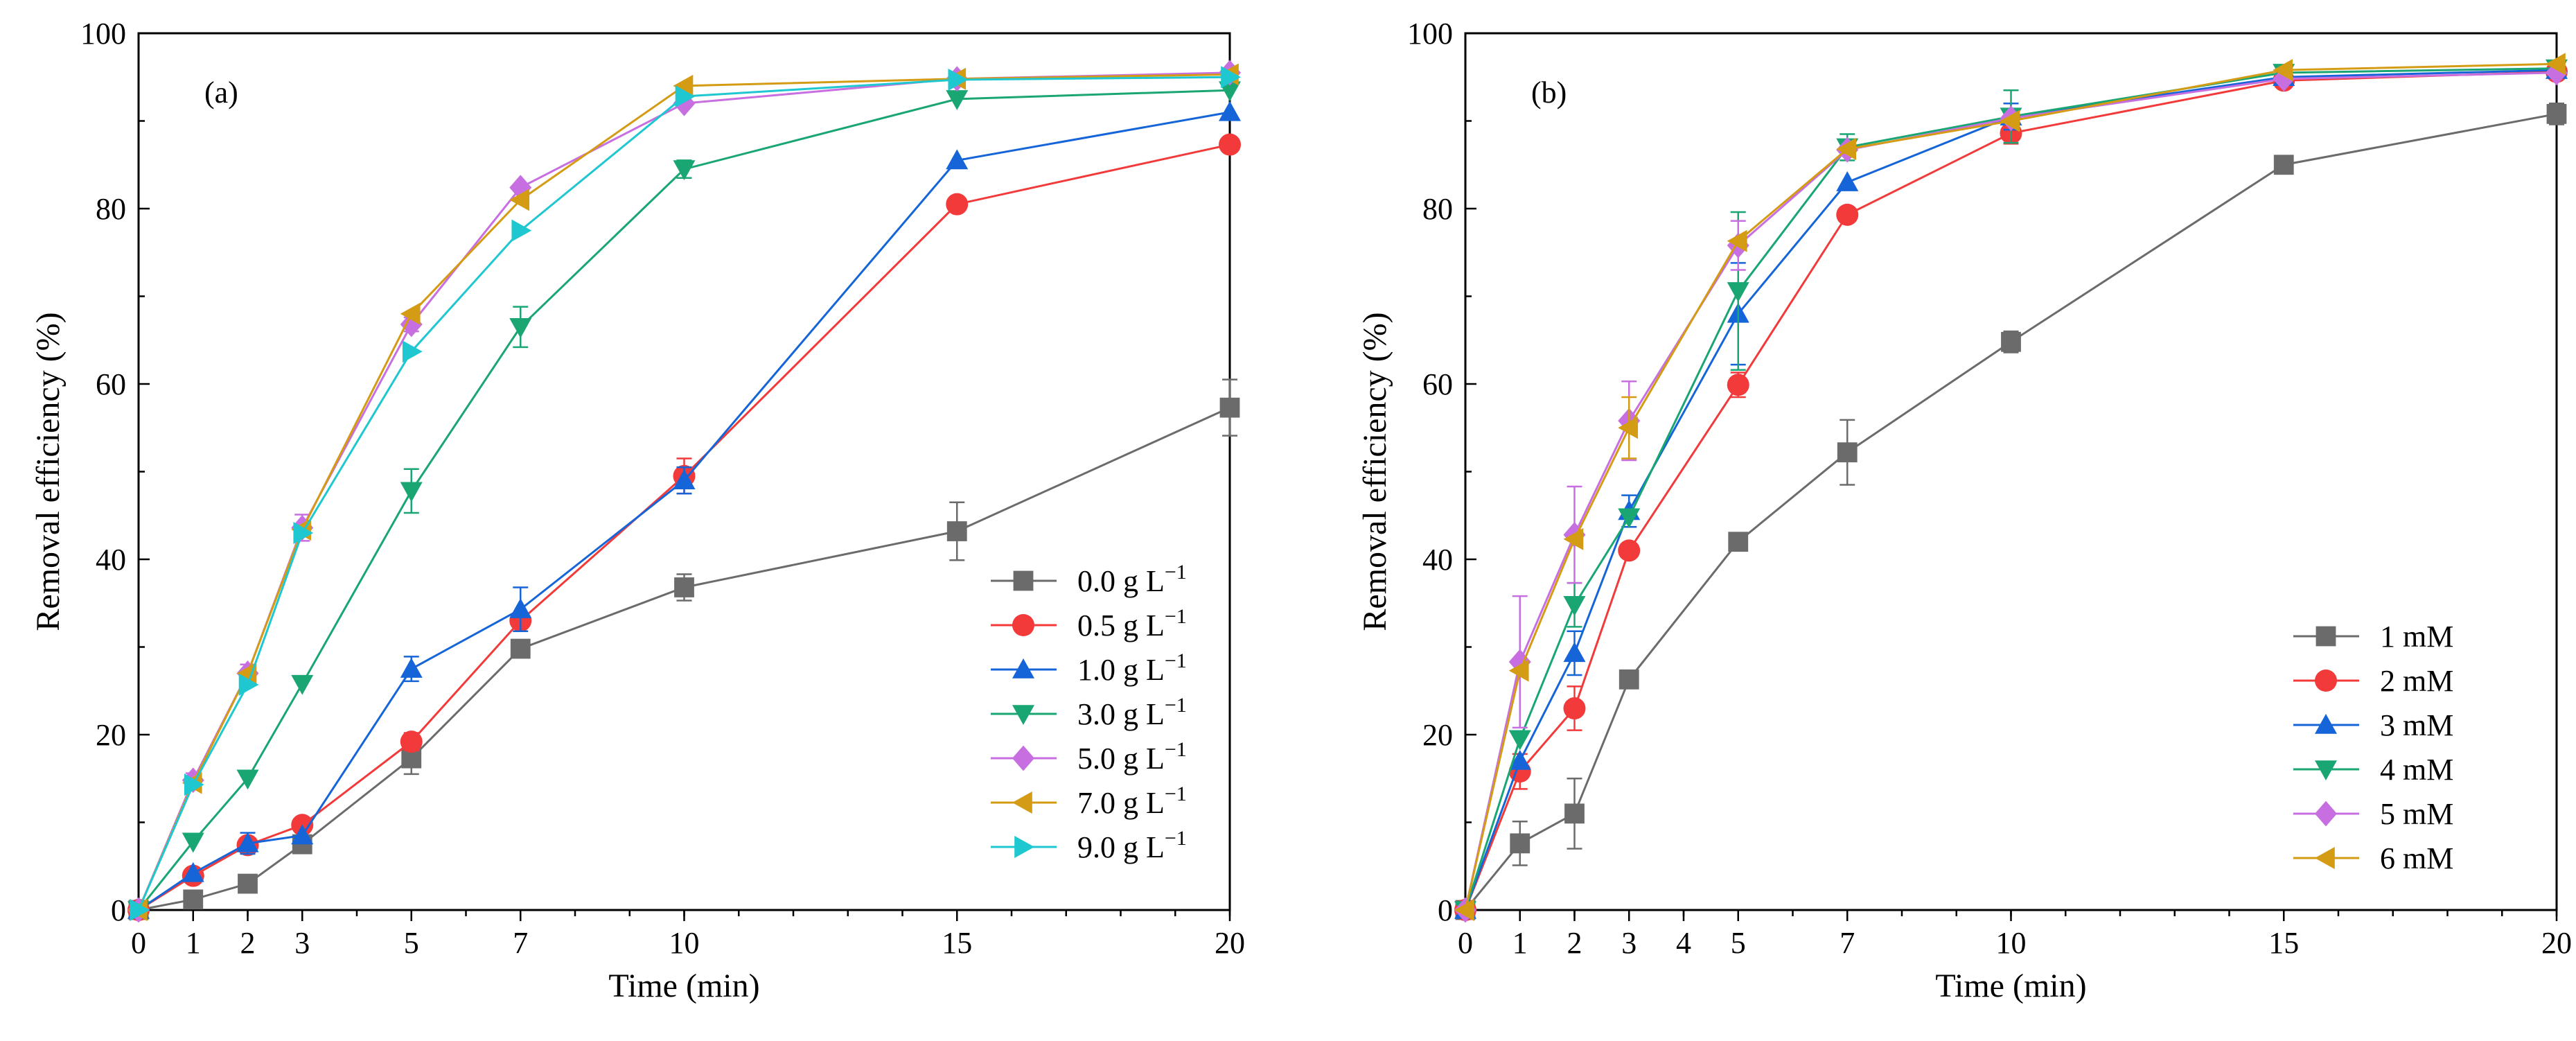 The height and width of the screenshot is (1041, 2576). What do you see at coordinates (1739, 943) in the screenshot?
I see `x-tick-label: 5` at bounding box center [1739, 943].